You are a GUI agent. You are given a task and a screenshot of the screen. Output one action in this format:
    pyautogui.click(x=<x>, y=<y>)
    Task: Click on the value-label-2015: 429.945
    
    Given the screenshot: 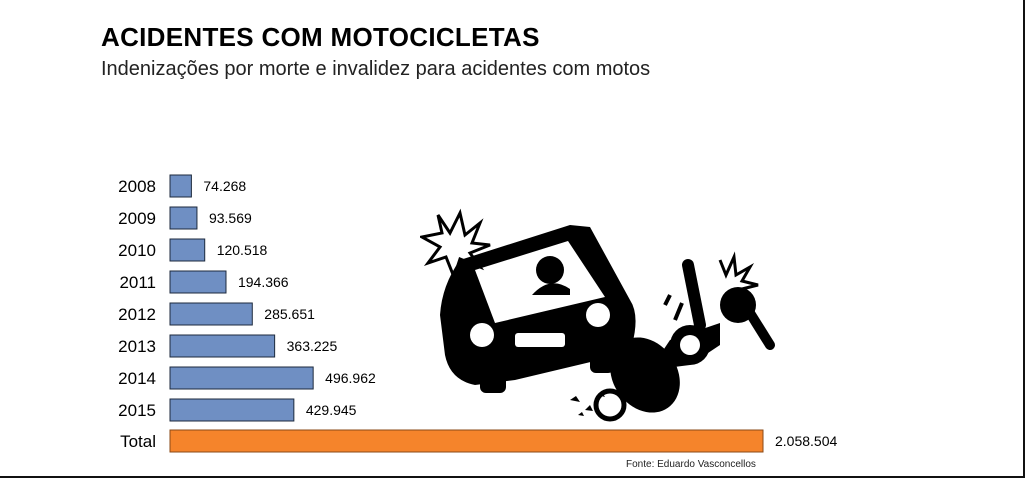 What is the action you would take?
    pyautogui.click(x=331, y=410)
    